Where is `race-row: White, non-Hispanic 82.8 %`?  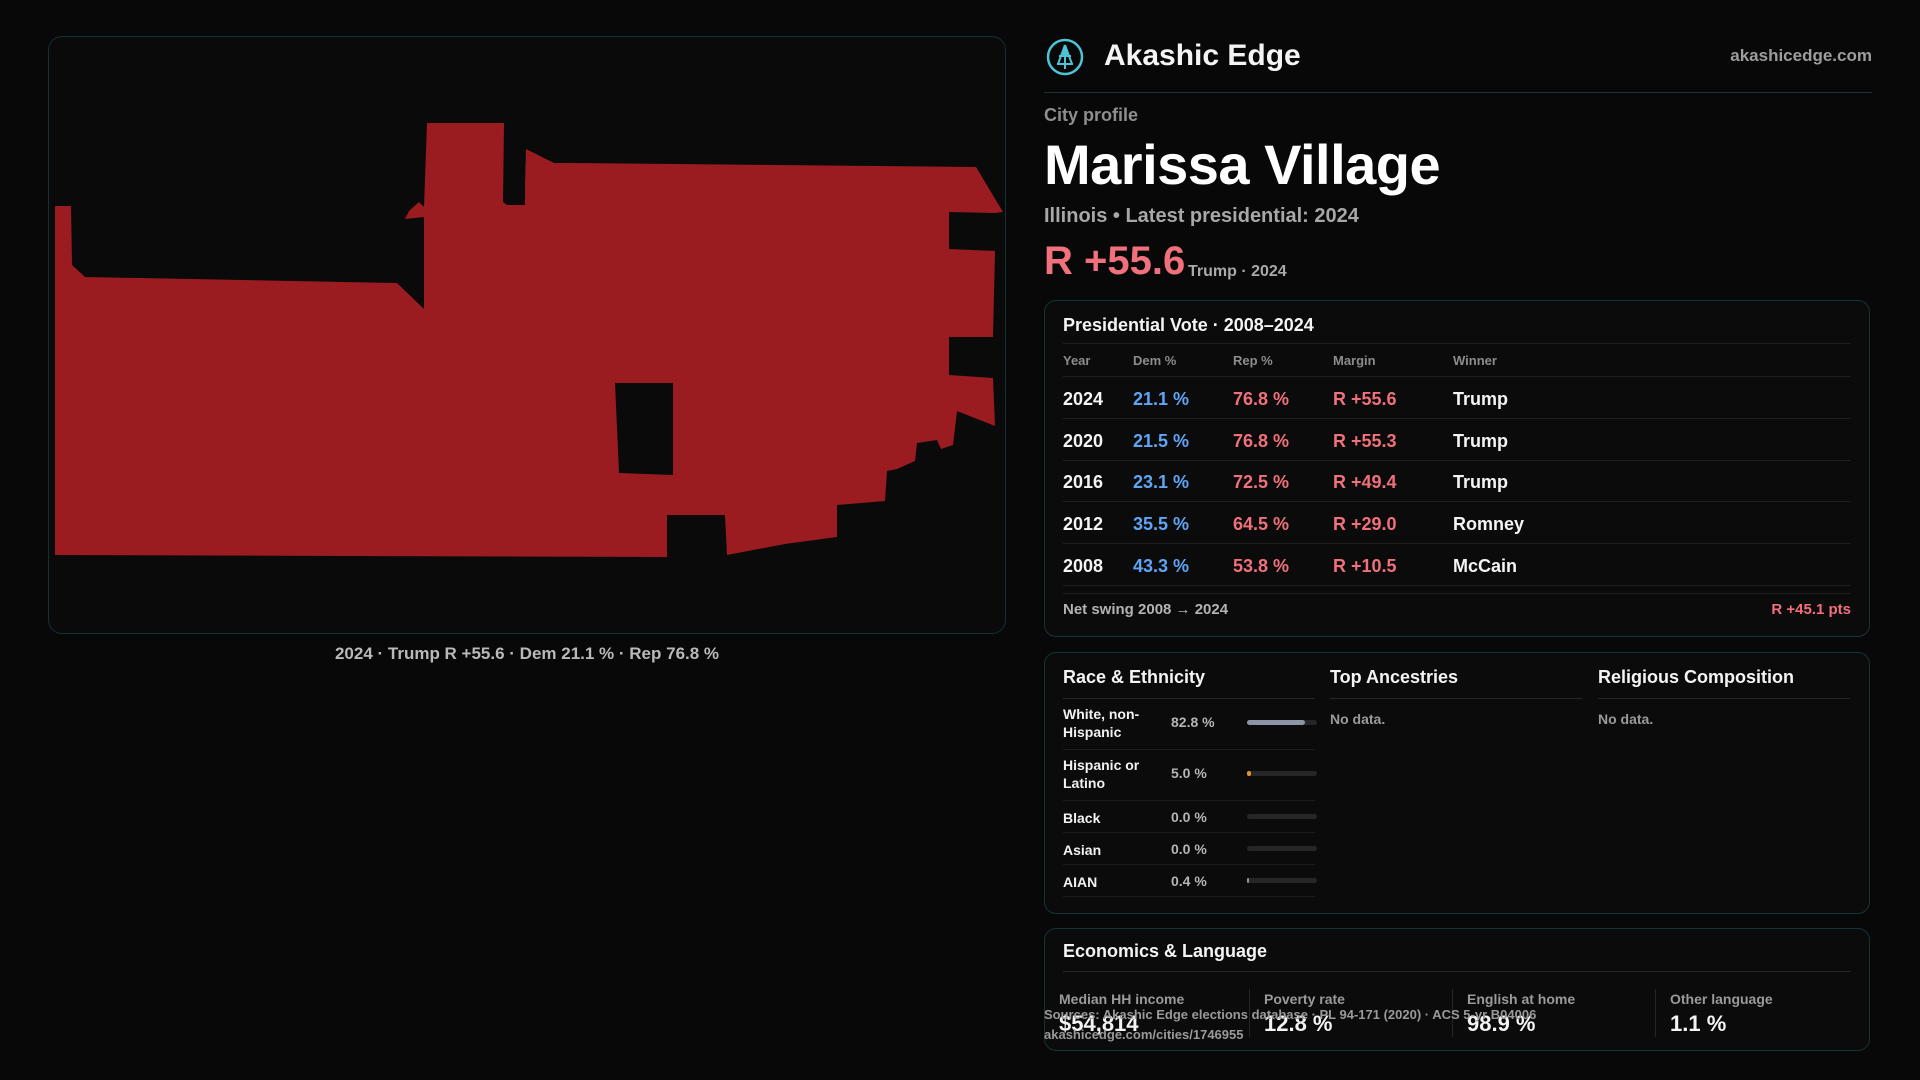 race-row: White, non-Hispanic 82.8 % is located at coordinates (1190, 724).